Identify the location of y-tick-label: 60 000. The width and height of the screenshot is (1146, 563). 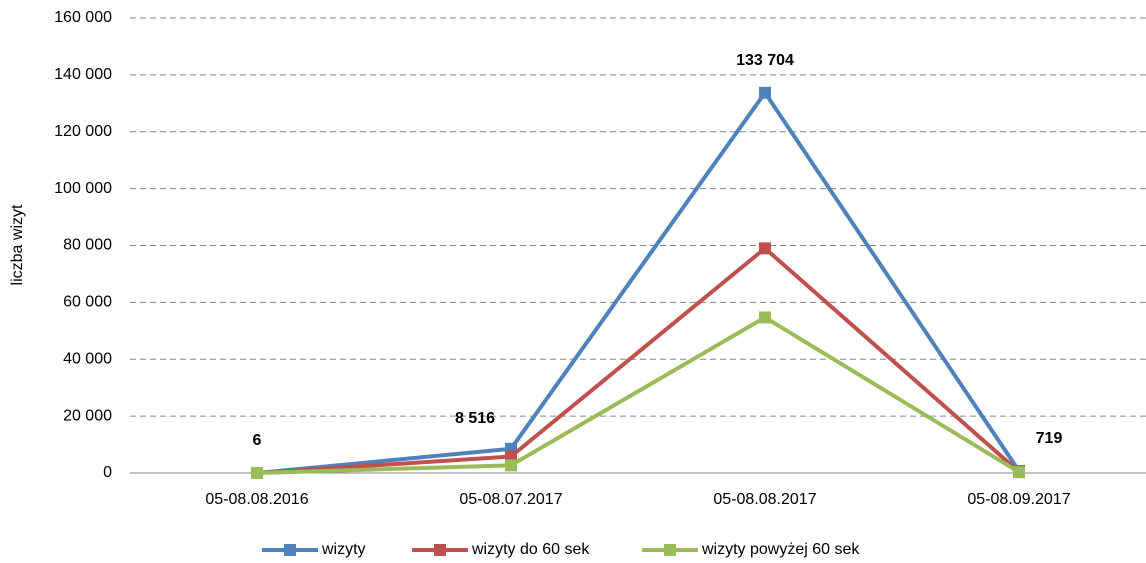
(87, 302).